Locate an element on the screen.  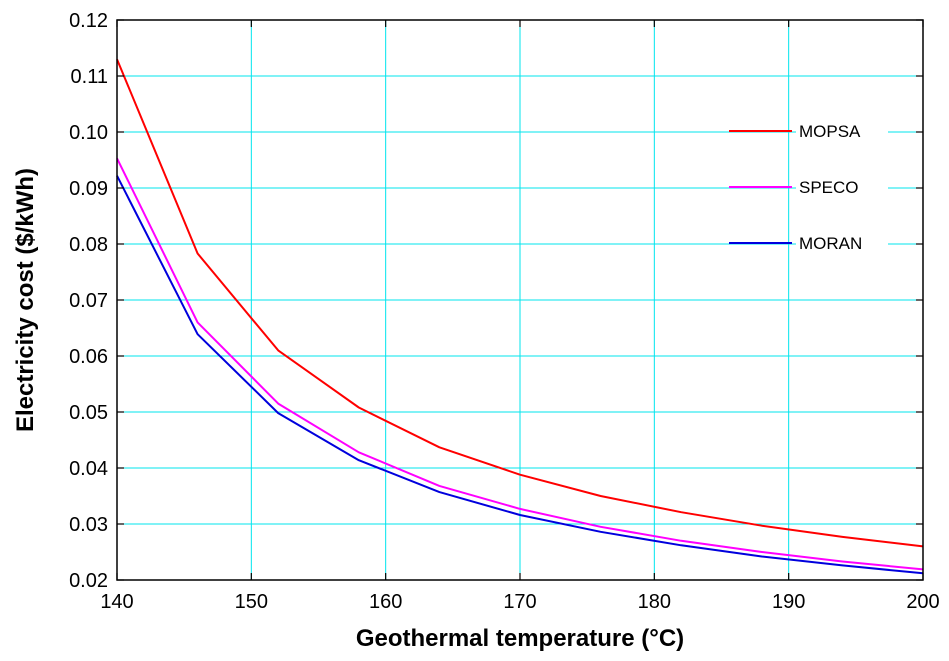
y-tick-label: 0.12 is located at coordinates (88, 21).